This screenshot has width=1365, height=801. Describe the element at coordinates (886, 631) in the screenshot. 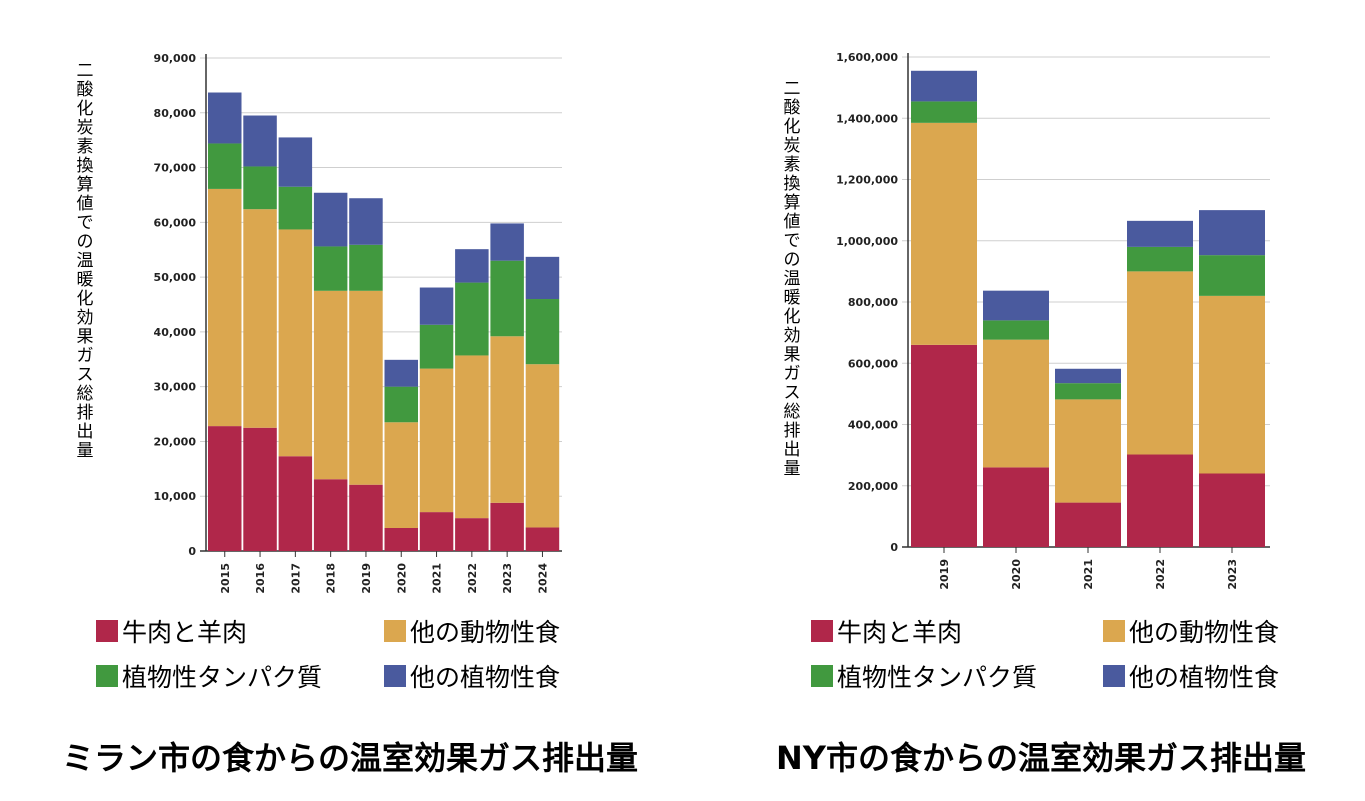

I see `legend-item-beef-lamb: 牛肉と羊肉` at that location.